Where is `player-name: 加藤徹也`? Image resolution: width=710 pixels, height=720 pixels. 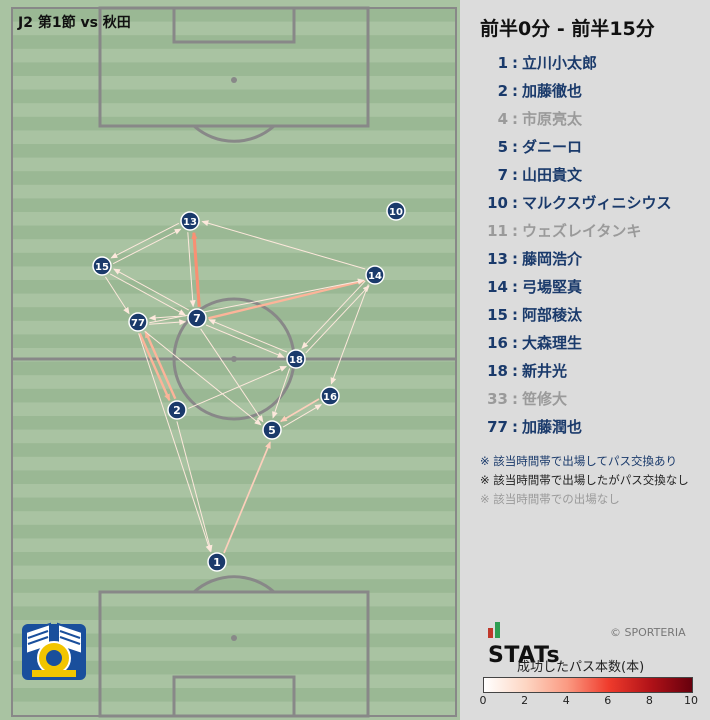 player-name: 加藤徹也 is located at coordinates (552, 91).